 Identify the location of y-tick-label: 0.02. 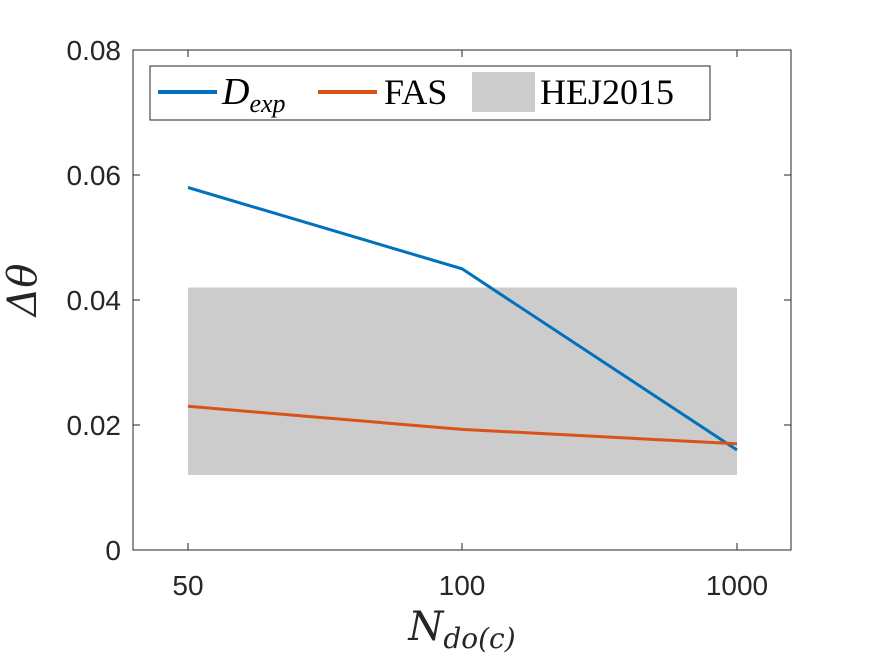
(94, 425).